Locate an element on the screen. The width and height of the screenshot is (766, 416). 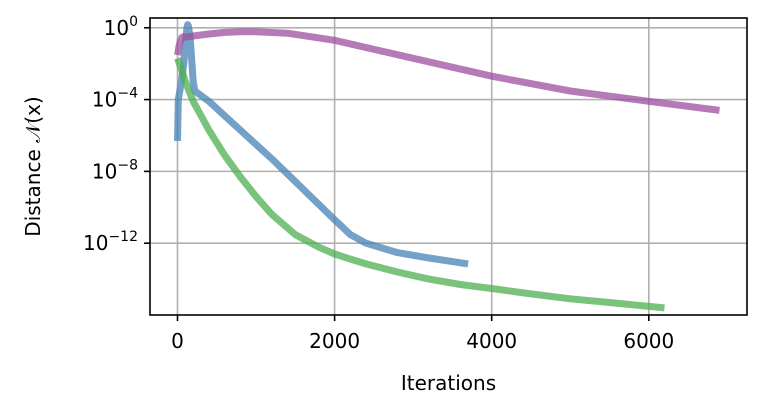
y-axis-label: Distance 𝒩(x) is located at coordinates (33, 166).